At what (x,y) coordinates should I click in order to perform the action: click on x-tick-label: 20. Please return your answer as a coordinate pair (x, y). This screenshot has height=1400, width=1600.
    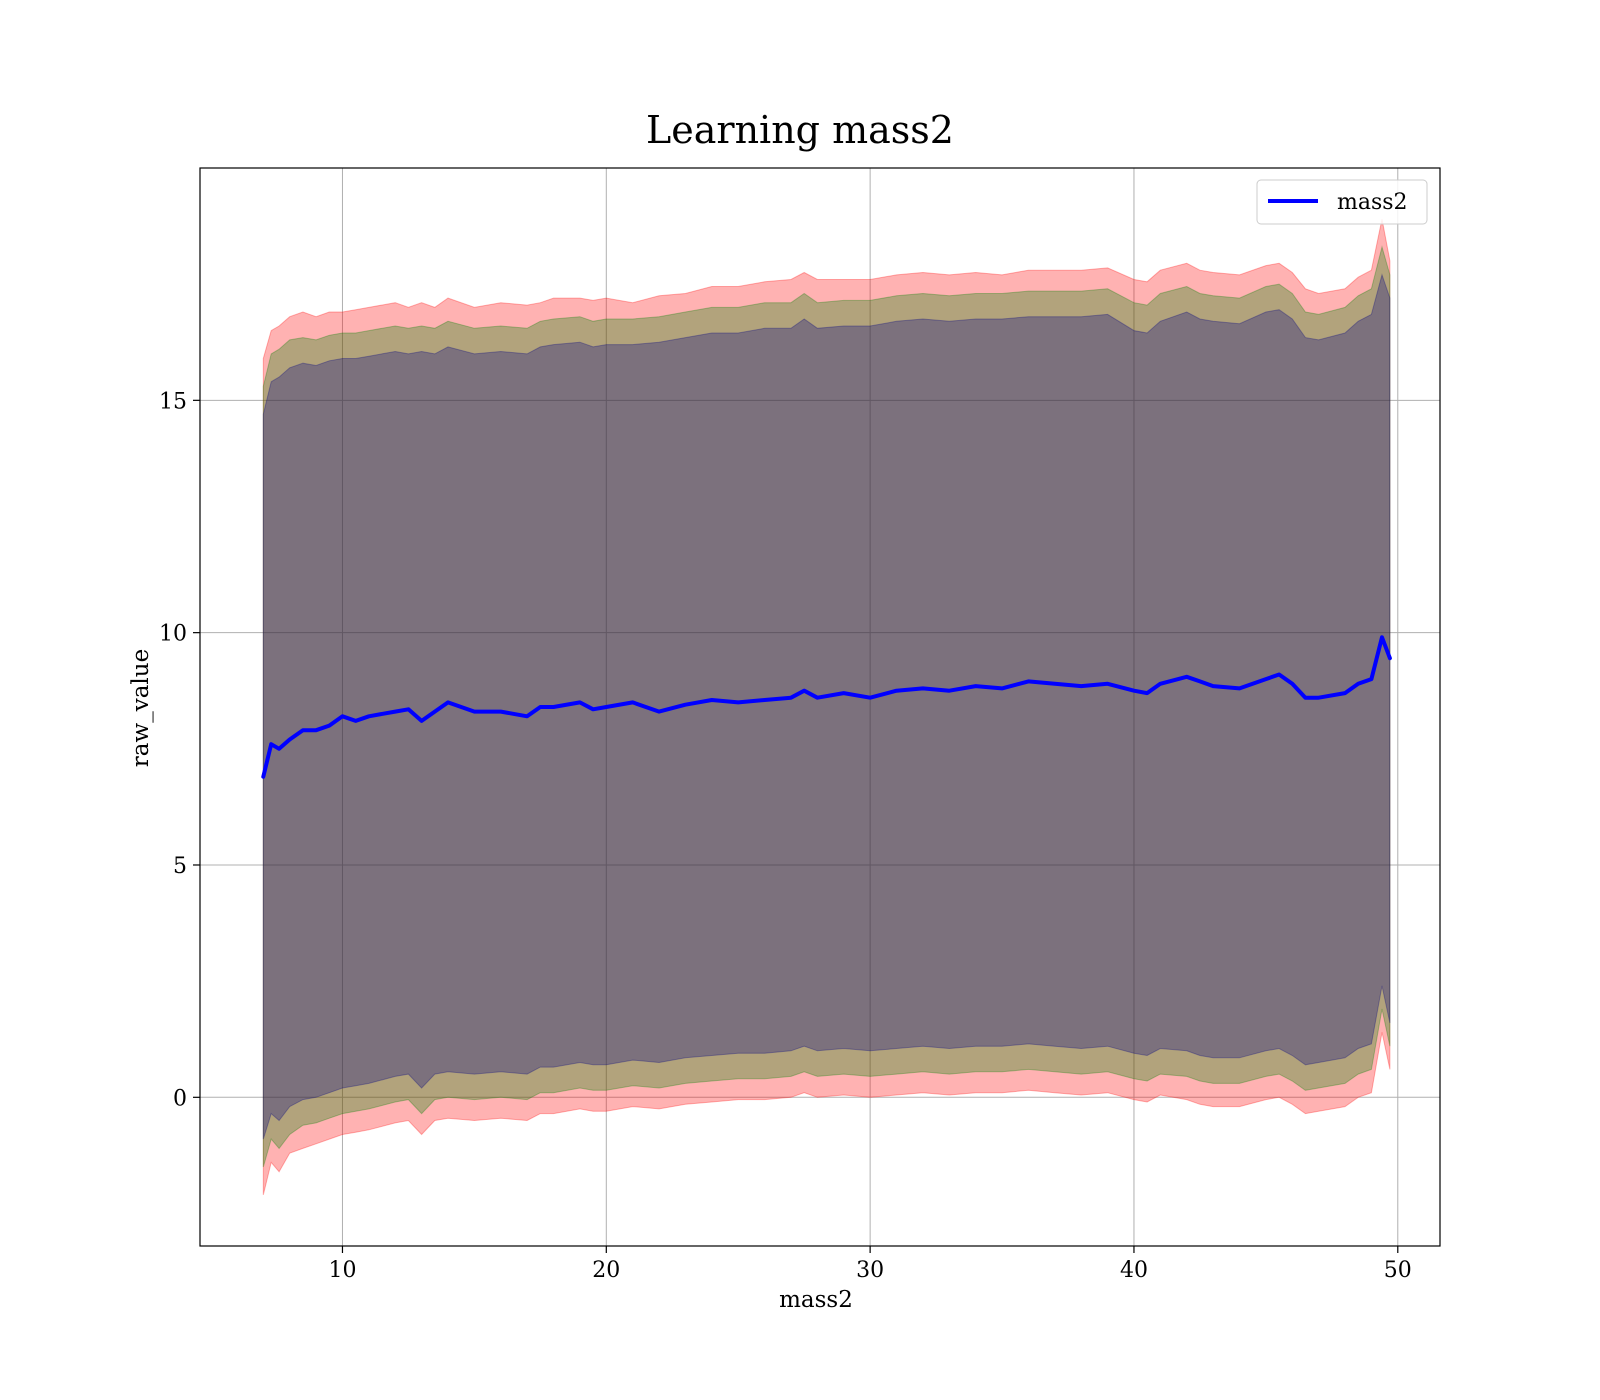
    Looking at the image, I should click on (606, 1270).